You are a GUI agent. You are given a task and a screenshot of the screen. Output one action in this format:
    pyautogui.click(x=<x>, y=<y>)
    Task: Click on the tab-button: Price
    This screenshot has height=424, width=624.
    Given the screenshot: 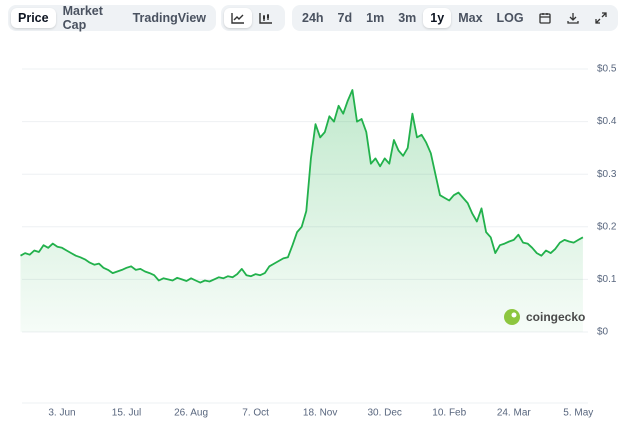 What is the action you would take?
    pyautogui.click(x=33, y=18)
    